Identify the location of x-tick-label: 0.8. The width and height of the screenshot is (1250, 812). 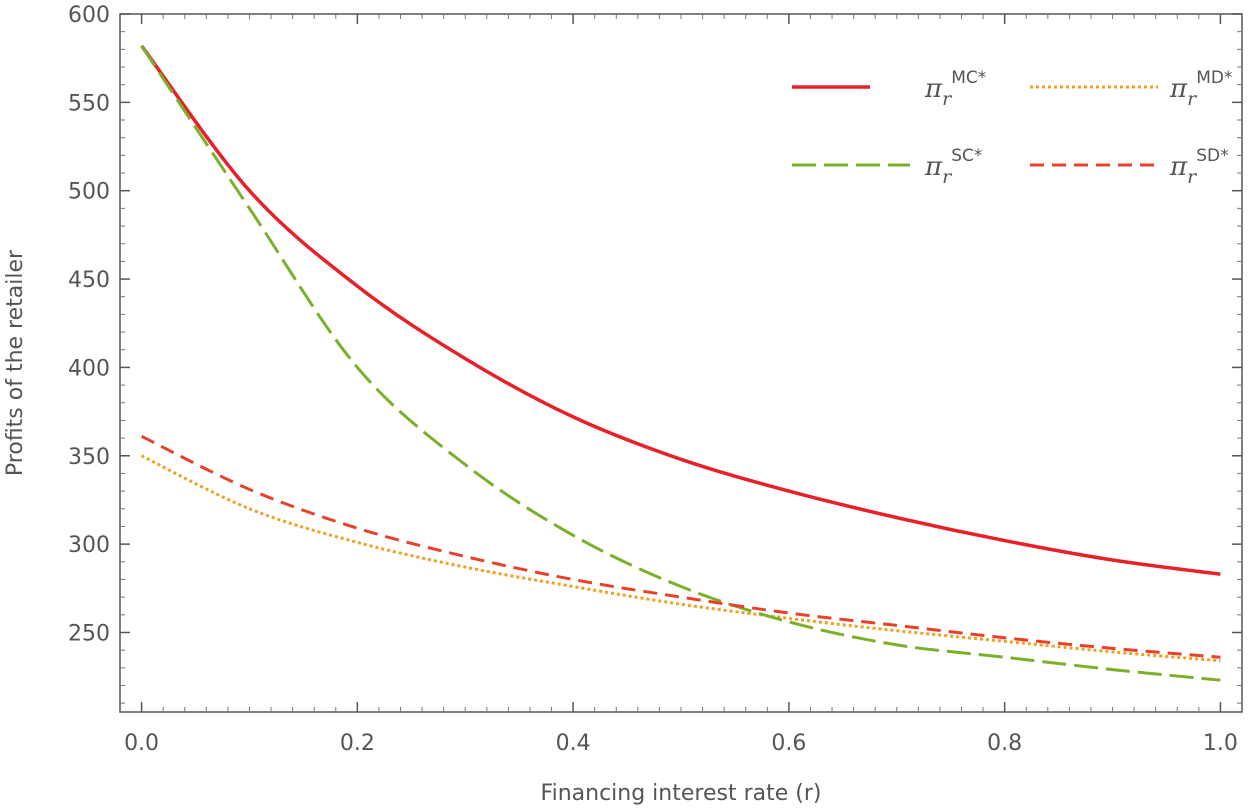
(1004, 743).